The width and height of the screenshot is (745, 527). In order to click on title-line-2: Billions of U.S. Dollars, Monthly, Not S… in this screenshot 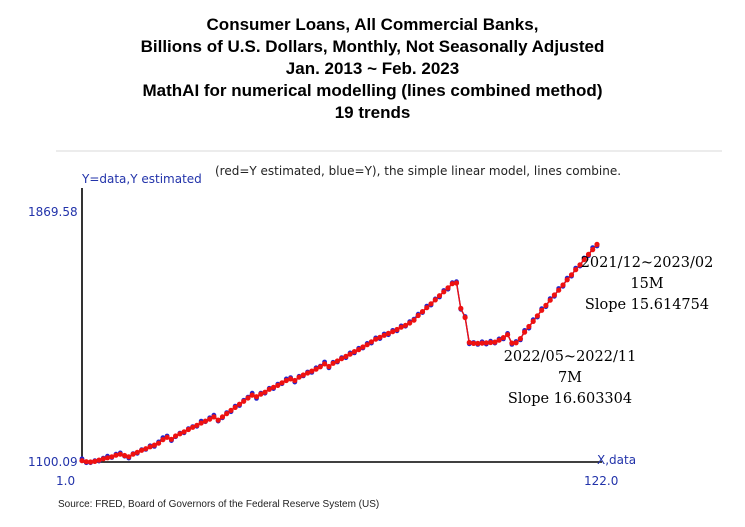, I will do `click(372, 46)`.